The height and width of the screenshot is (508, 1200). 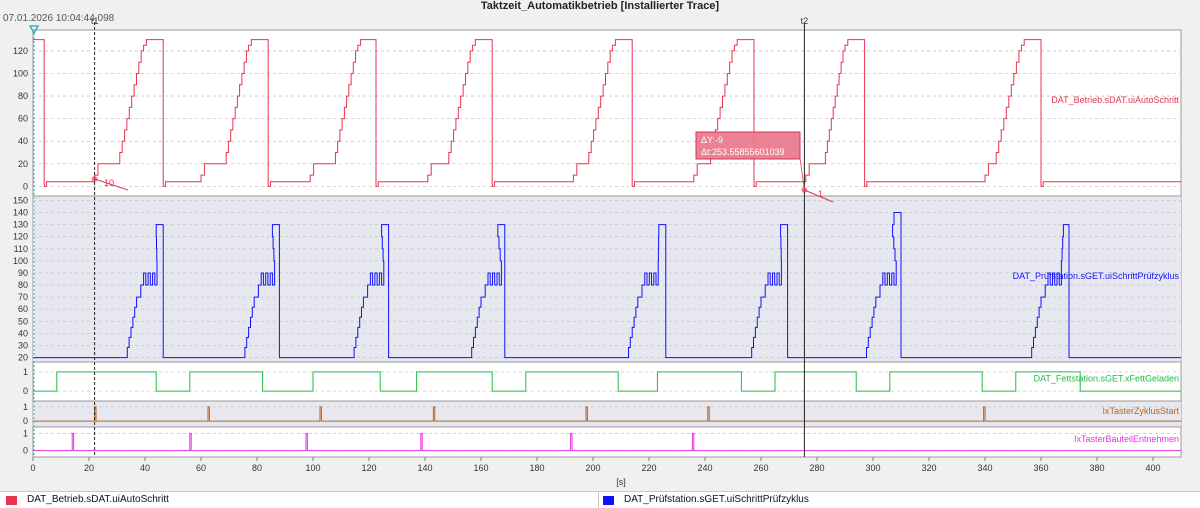 I want to click on x-tick-label: 140, so click(x=424, y=468).